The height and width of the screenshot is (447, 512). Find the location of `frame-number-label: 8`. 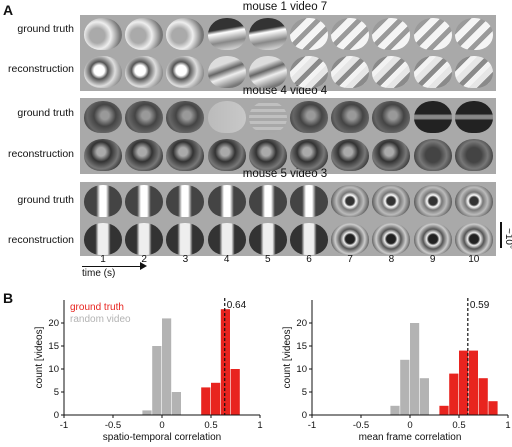

frame-number-label: 8 is located at coordinates (391, 259).